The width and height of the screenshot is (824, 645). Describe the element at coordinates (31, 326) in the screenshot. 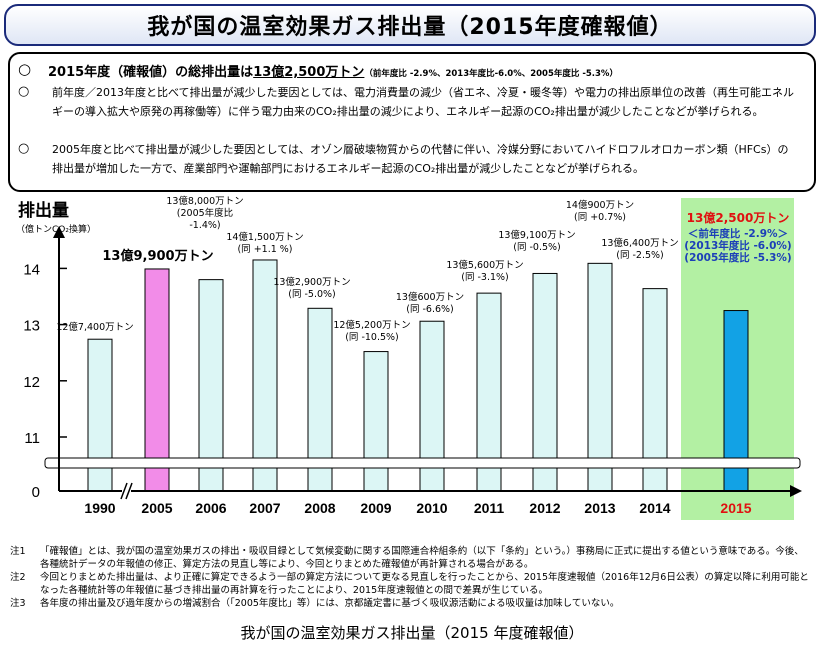

I see `y-tick-label: 13` at that location.